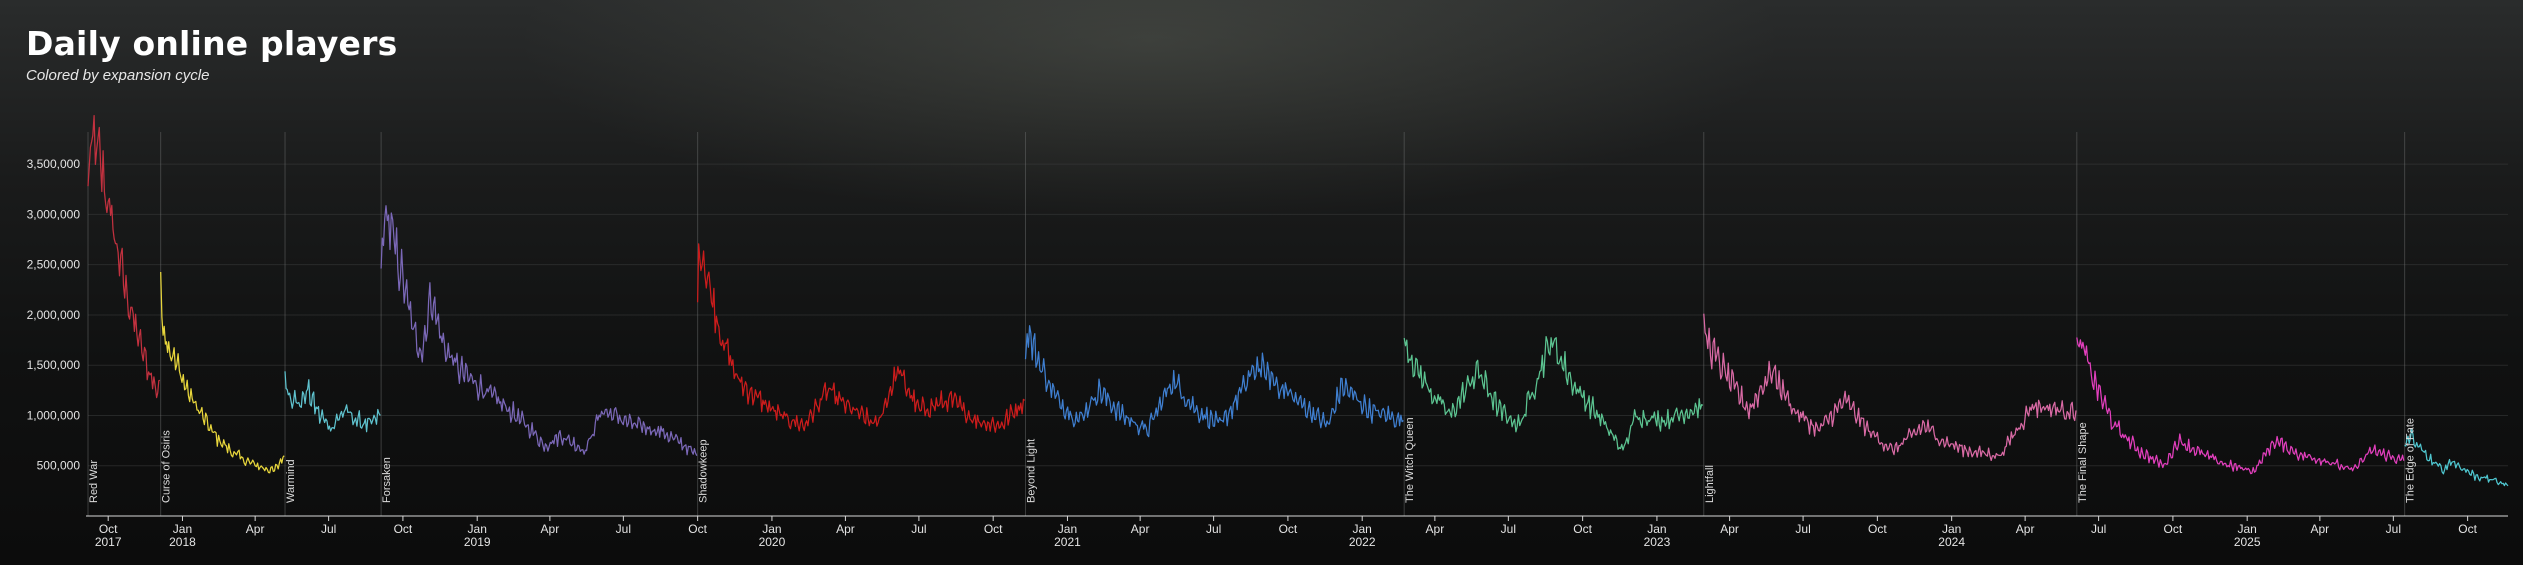  I want to click on y-tick-label: 500,000, so click(59, 466).